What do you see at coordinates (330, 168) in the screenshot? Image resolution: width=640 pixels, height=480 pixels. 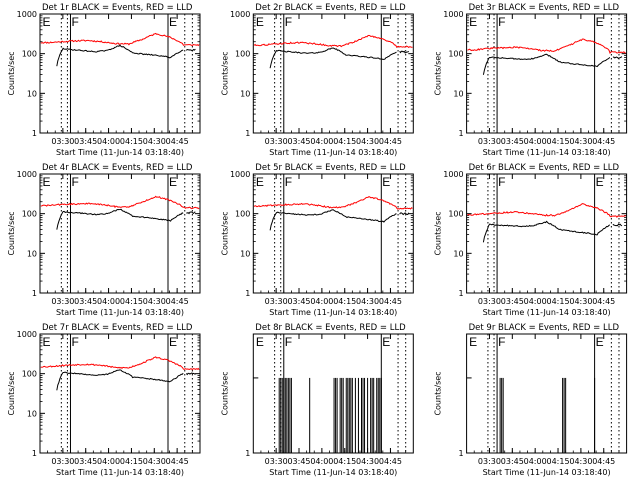 I see `chart-title: Det 5r BLACK = Events, RED = LLD` at bounding box center [330, 168].